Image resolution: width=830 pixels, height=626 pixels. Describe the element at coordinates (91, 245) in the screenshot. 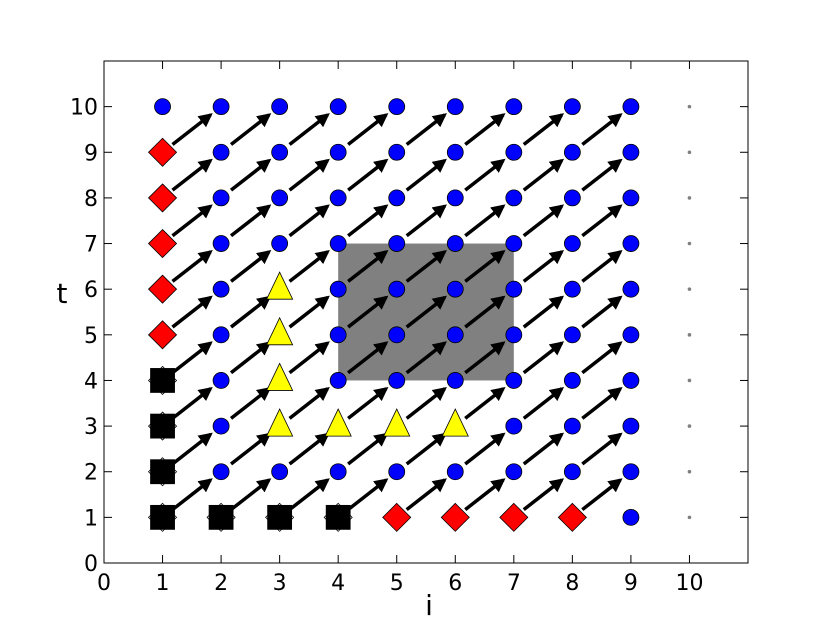

I see `y-tick-label: 7` at that location.